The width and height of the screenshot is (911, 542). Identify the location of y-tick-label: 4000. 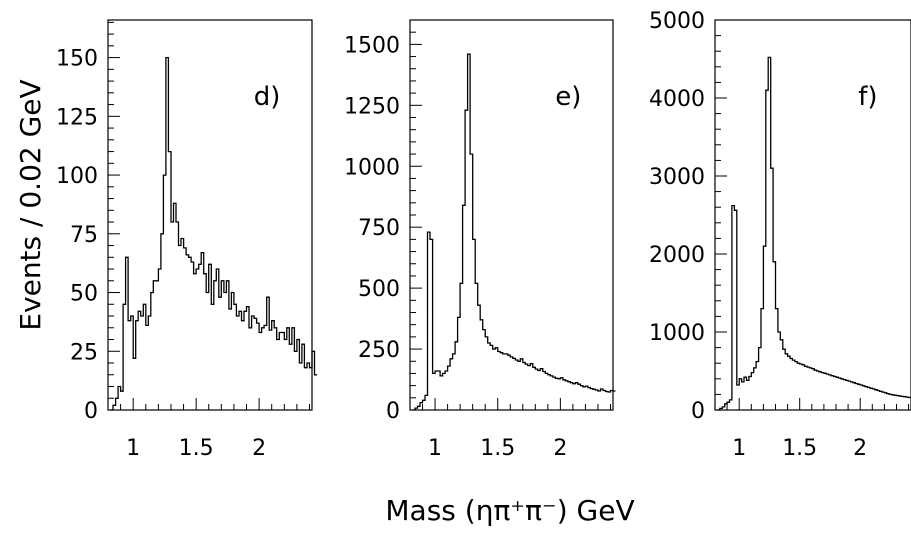
(677, 99).